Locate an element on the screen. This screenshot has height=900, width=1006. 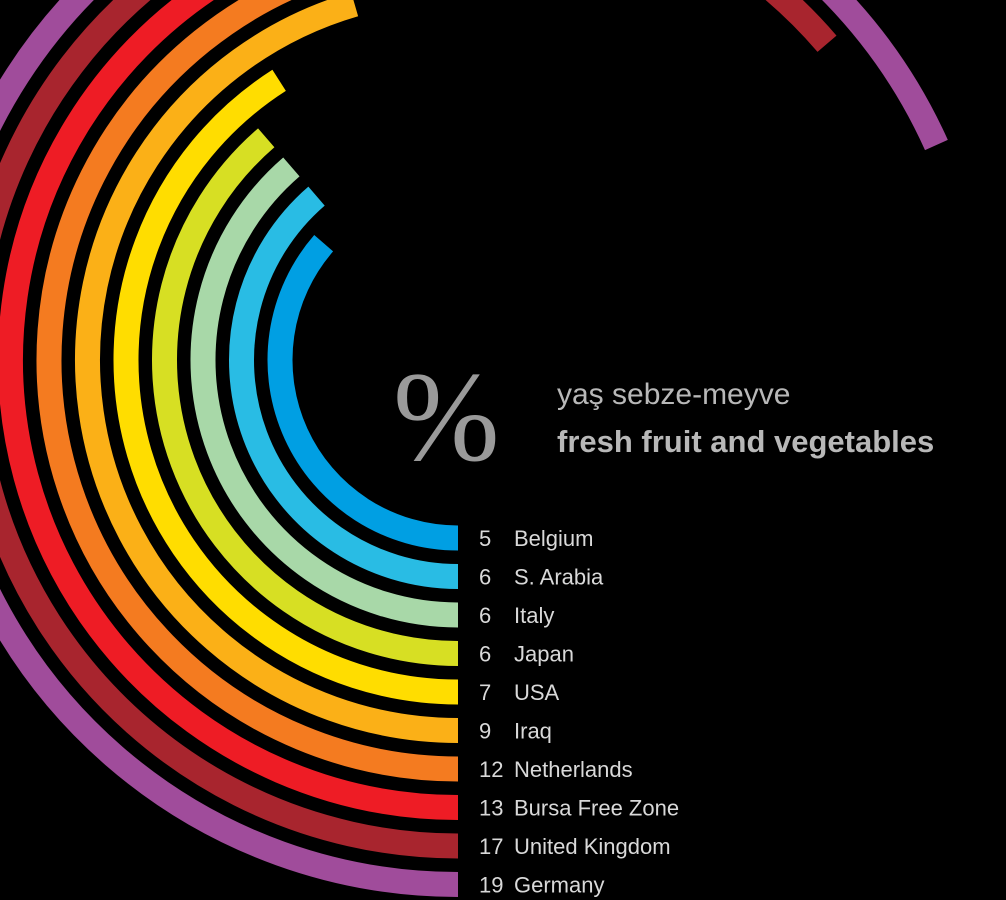
category-label: Iraq is located at coordinates (533, 731).